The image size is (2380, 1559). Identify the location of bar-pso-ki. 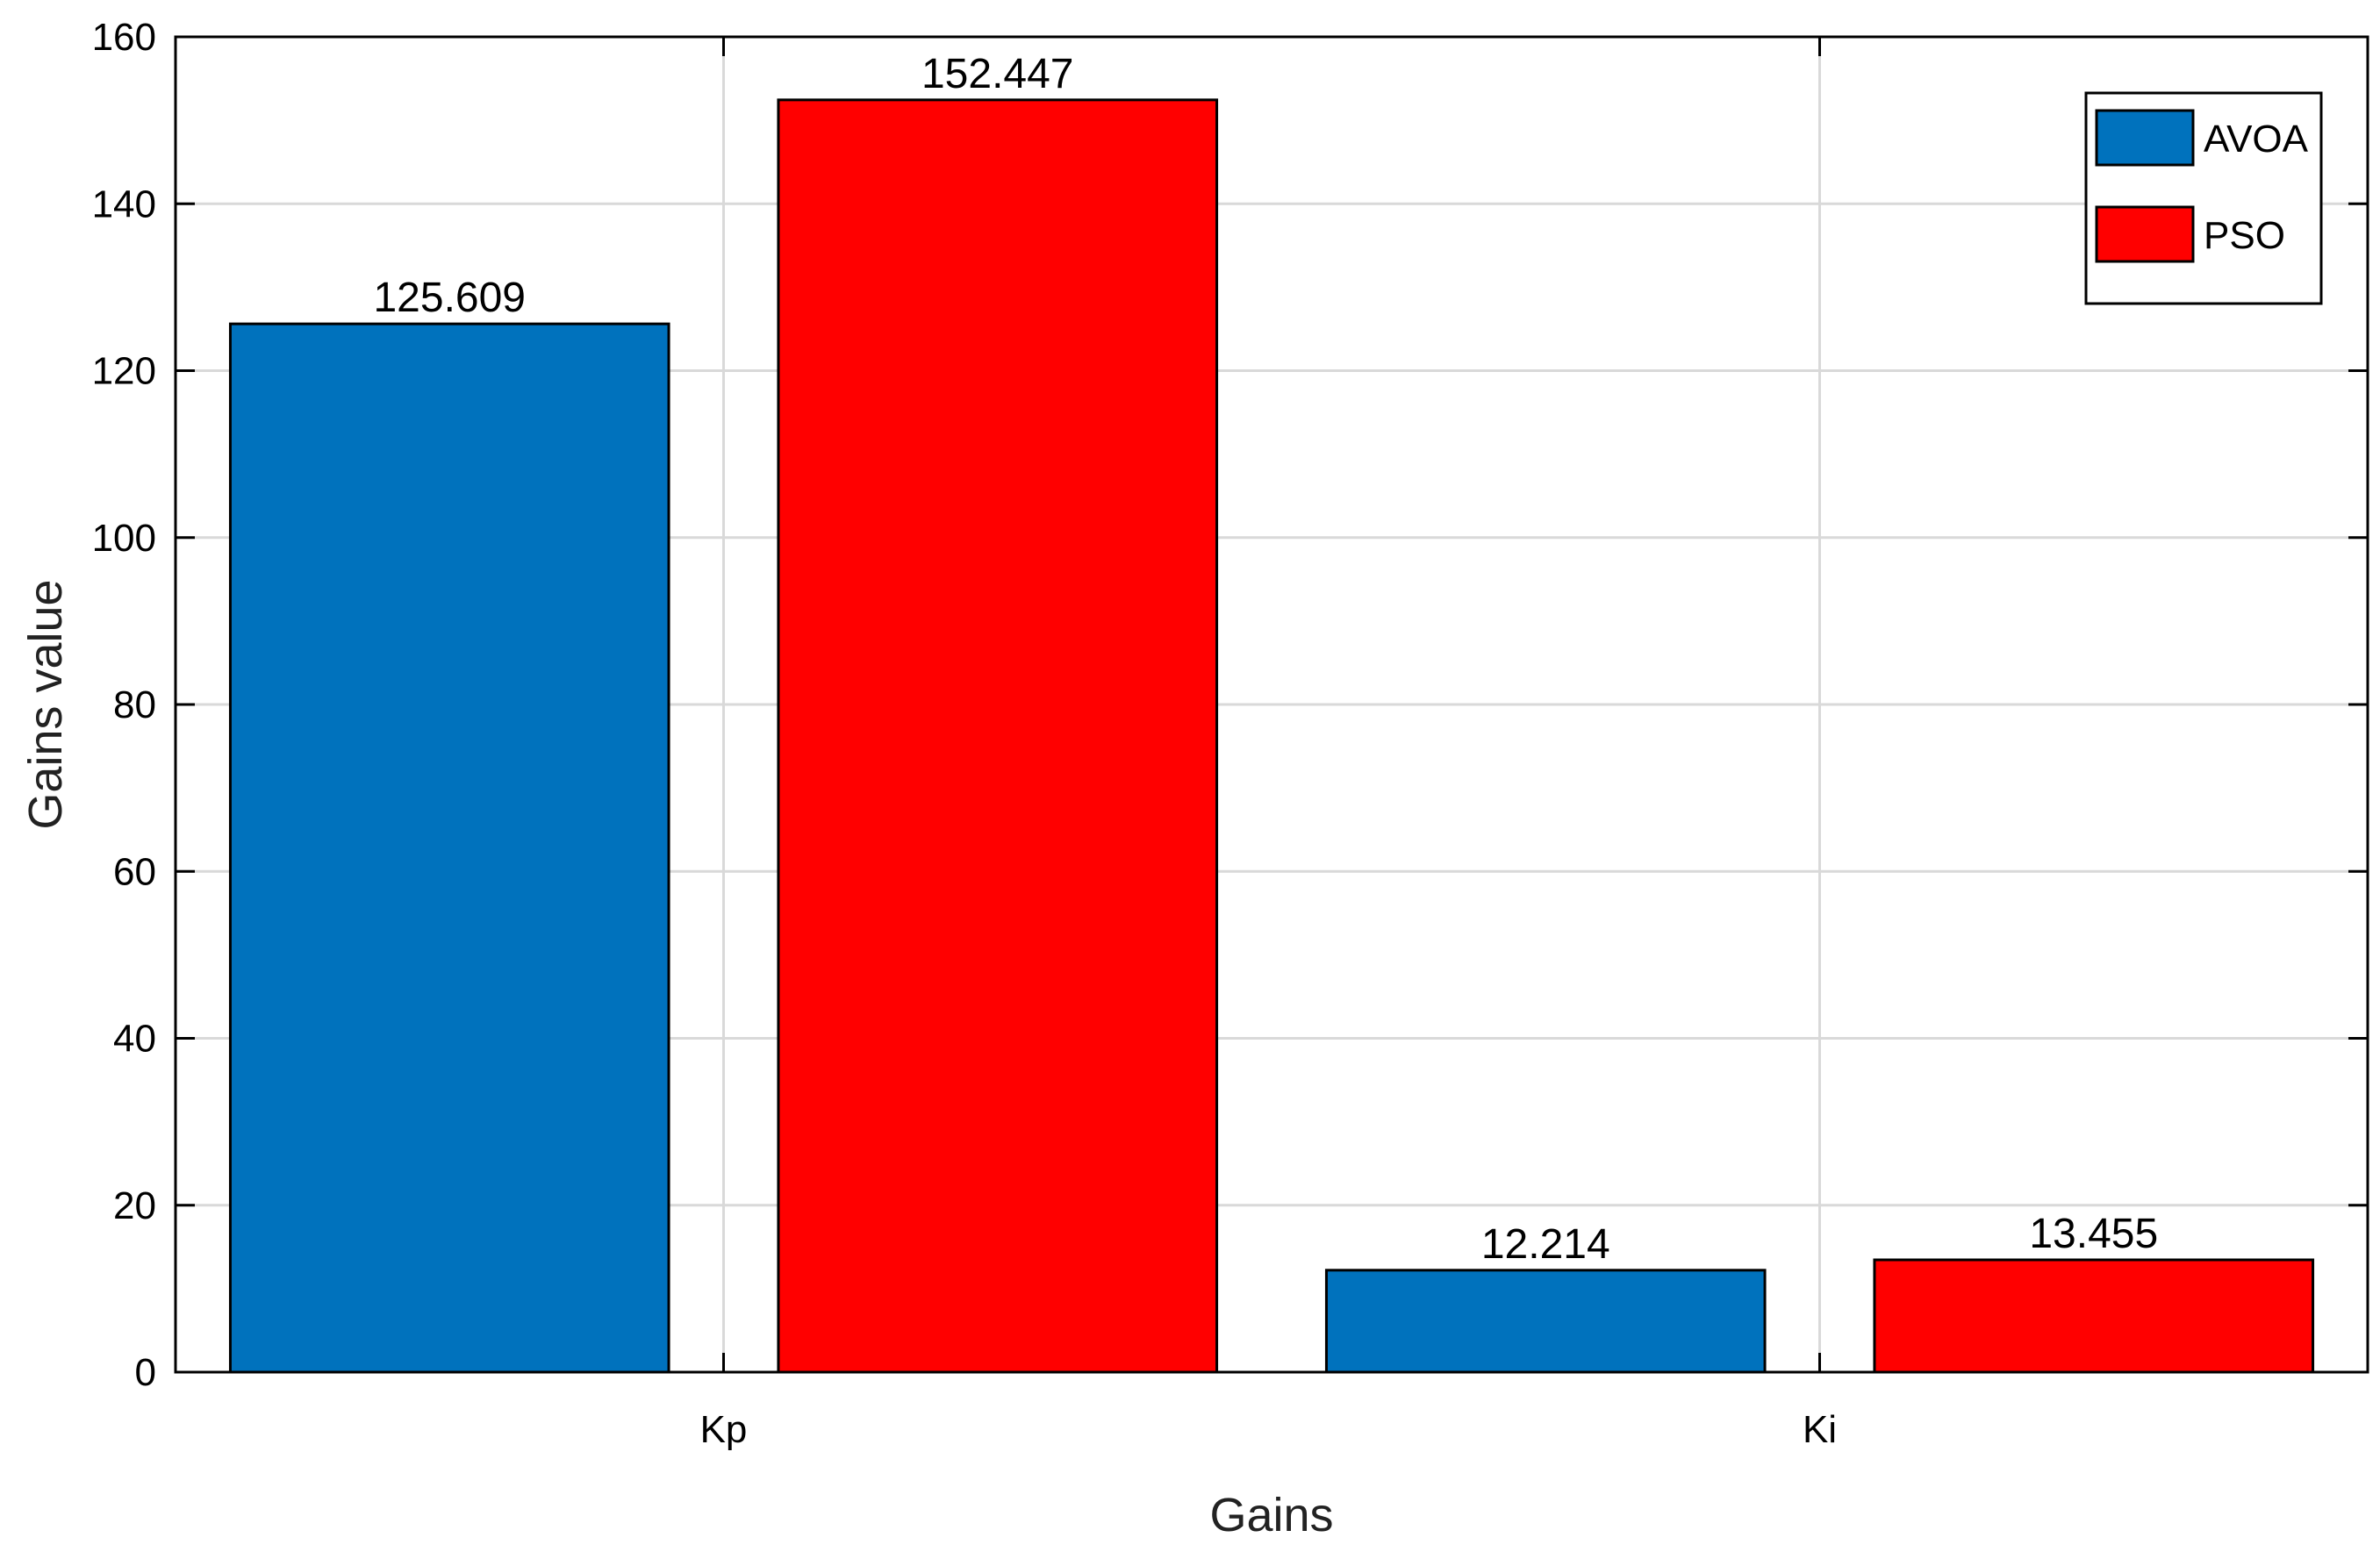
(2094, 1316).